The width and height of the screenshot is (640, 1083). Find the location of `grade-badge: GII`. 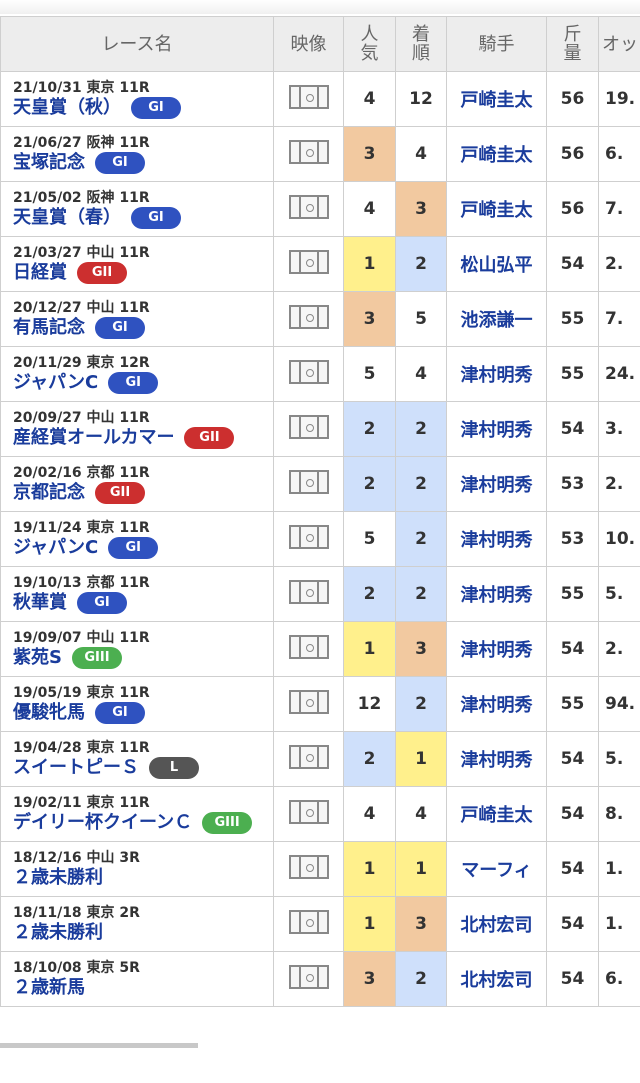

grade-badge: GII is located at coordinates (102, 272).